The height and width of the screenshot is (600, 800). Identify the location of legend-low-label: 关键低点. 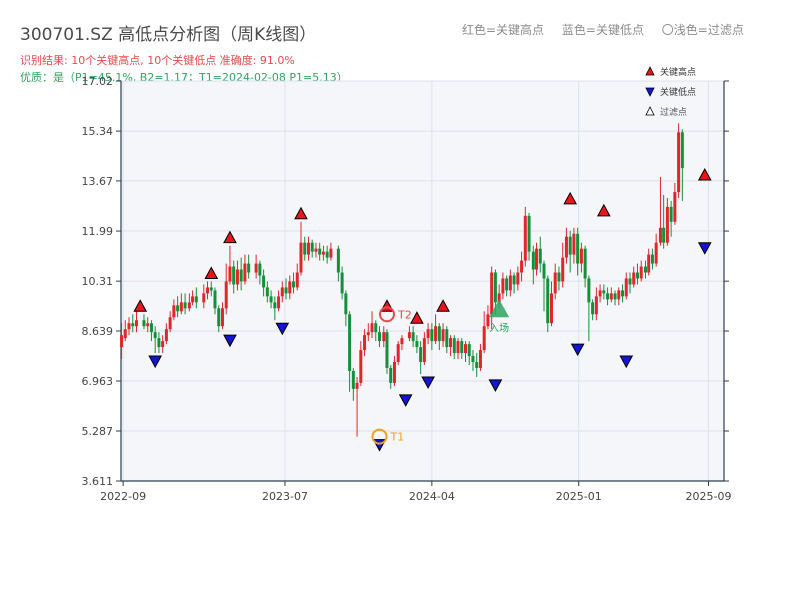
(678, 92).